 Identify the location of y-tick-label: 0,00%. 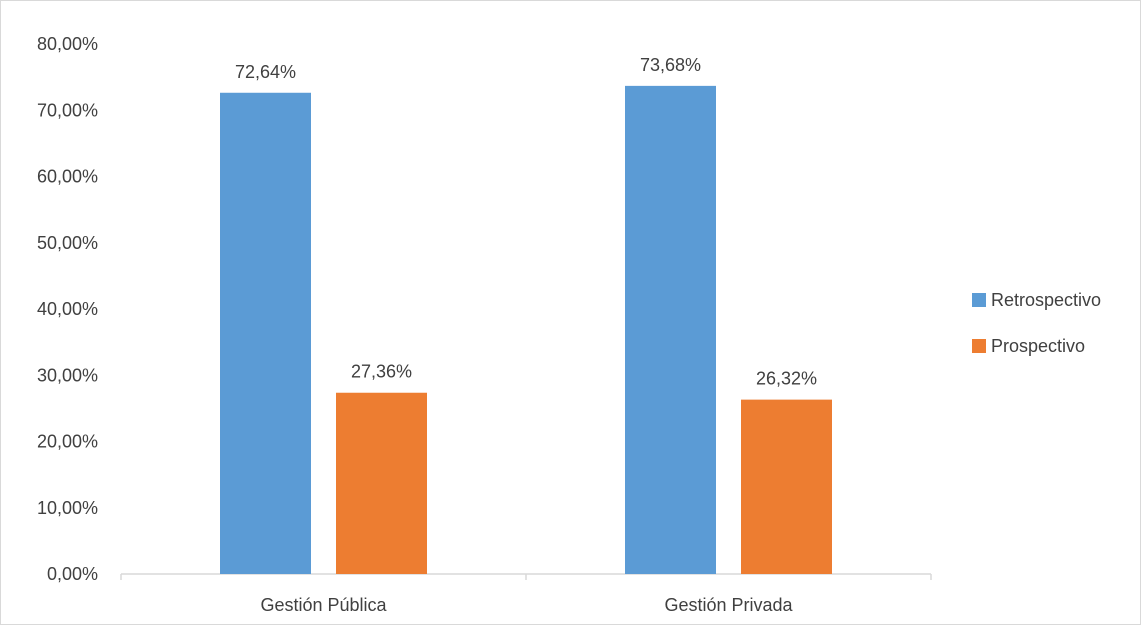
(72, 574).